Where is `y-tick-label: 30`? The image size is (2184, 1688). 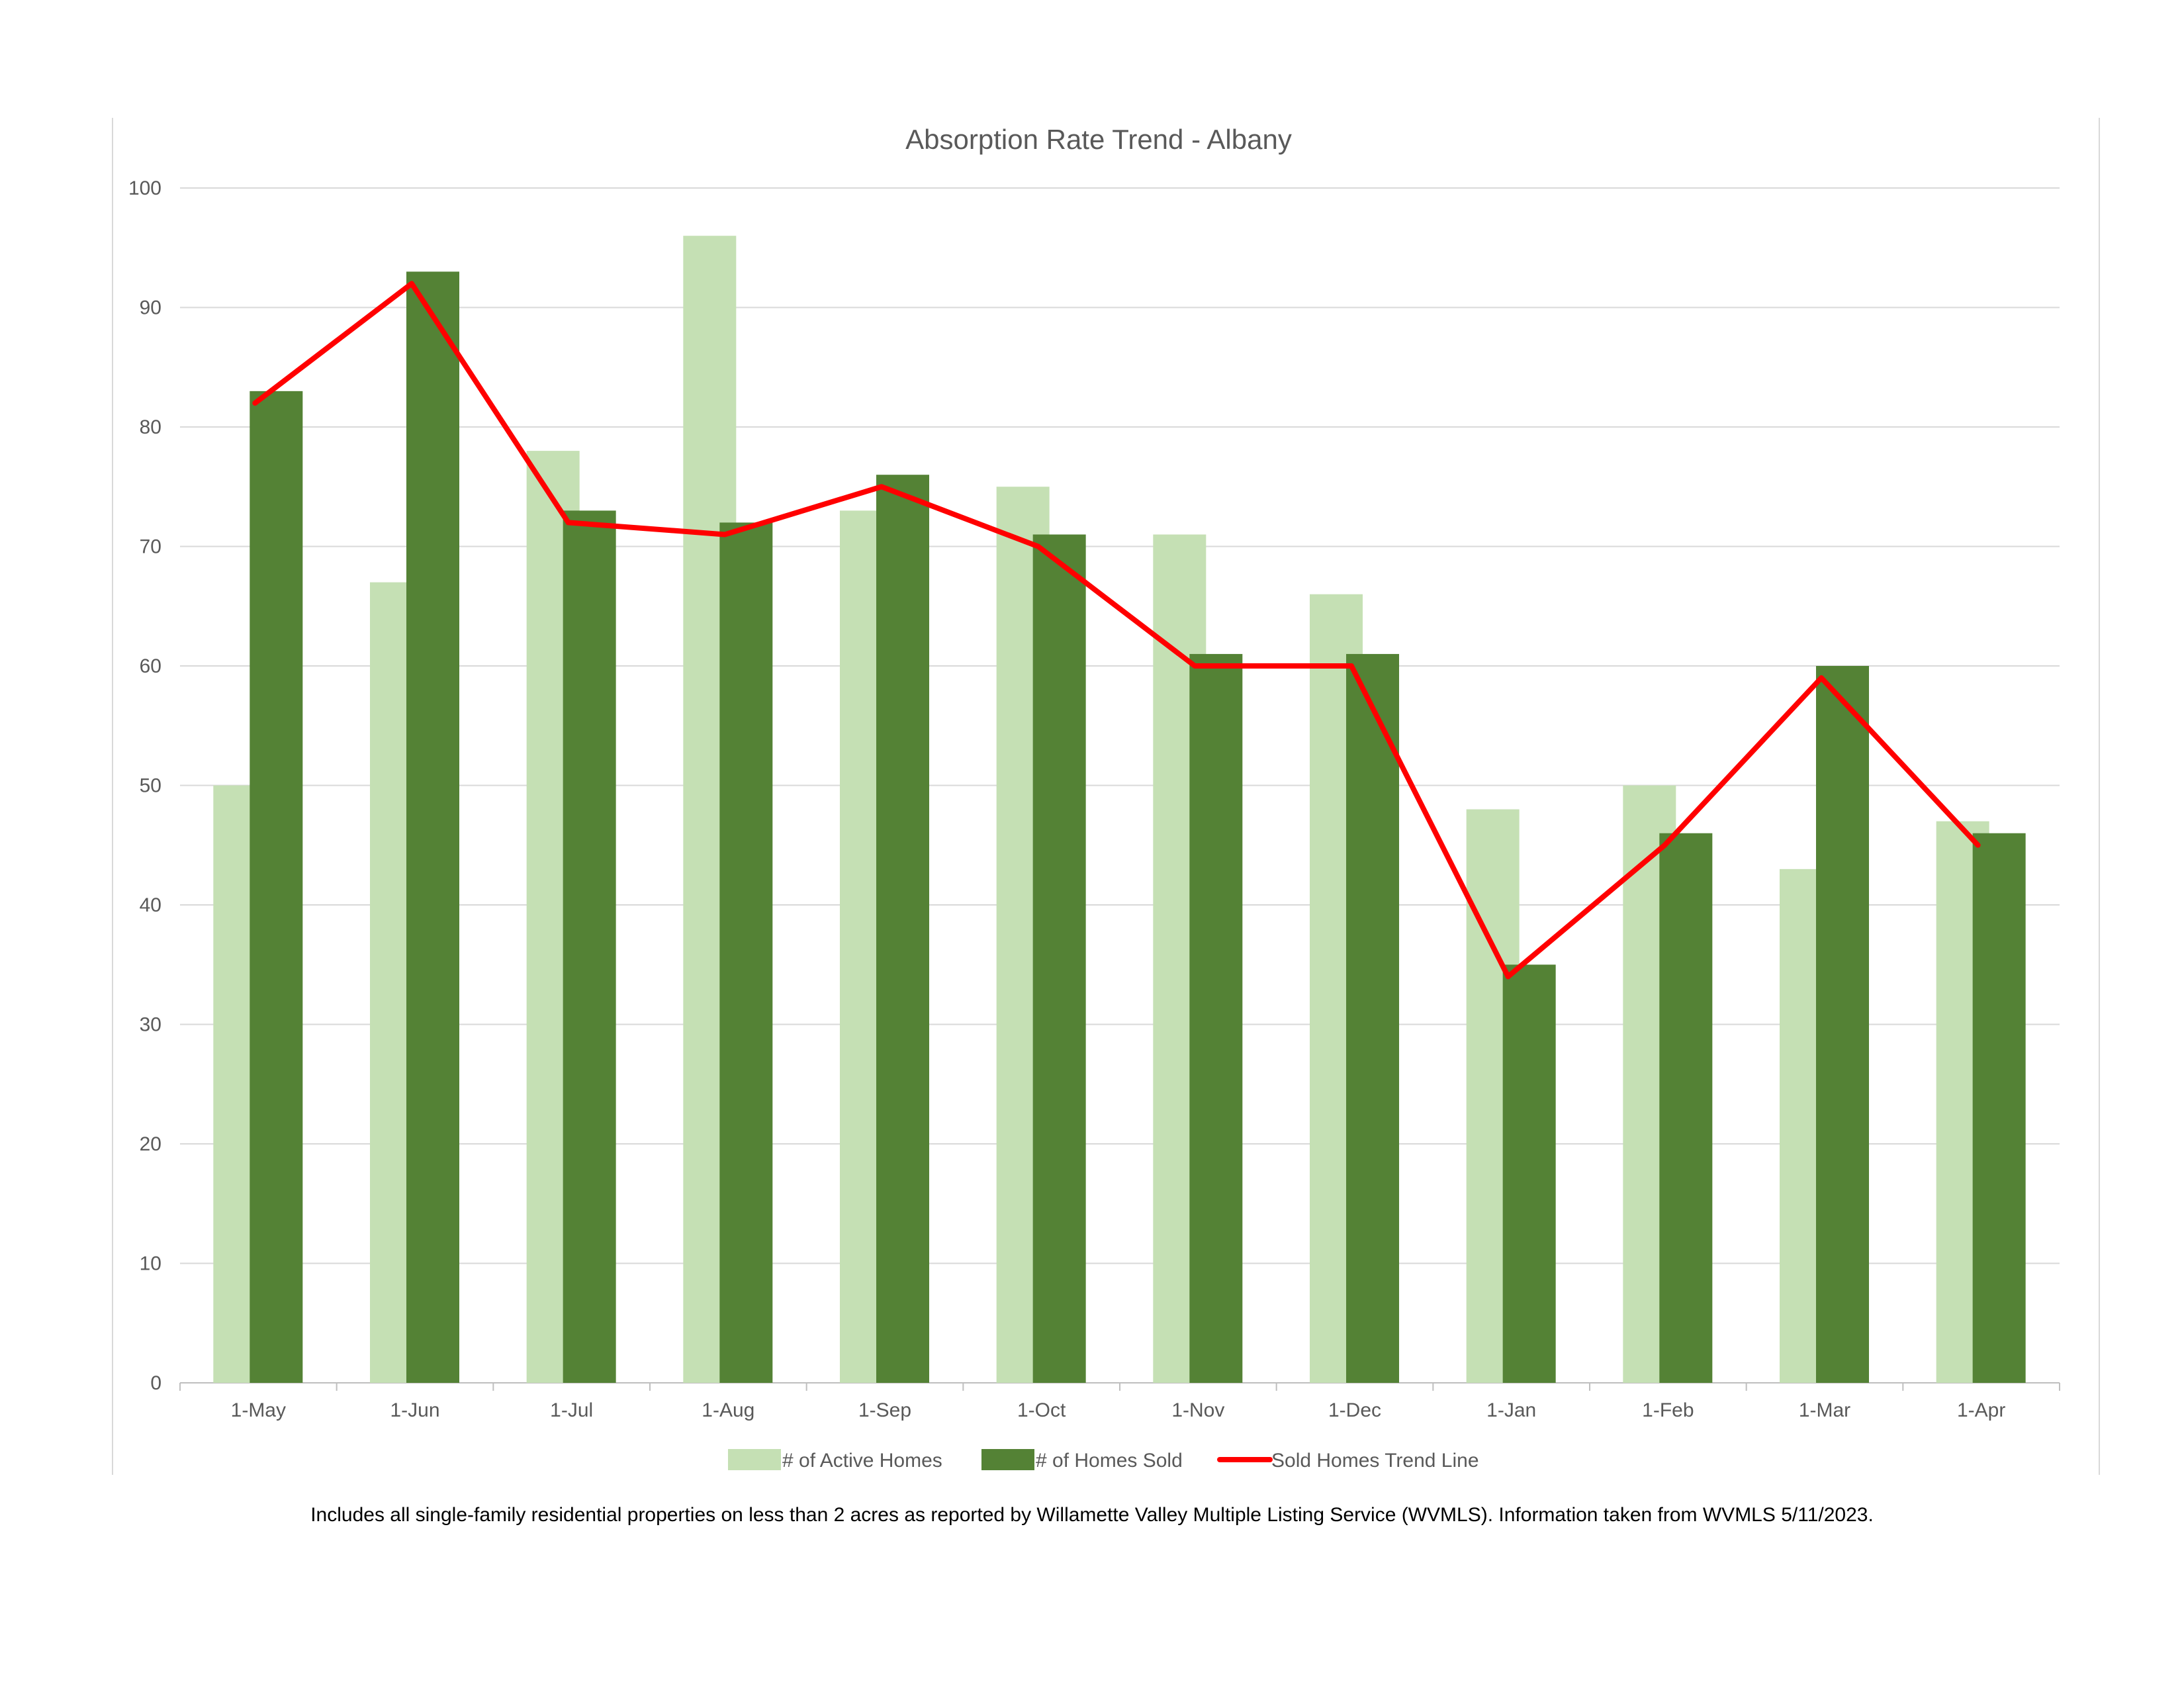
y-tick-label: 30 is located at coordinates (150, 1025).